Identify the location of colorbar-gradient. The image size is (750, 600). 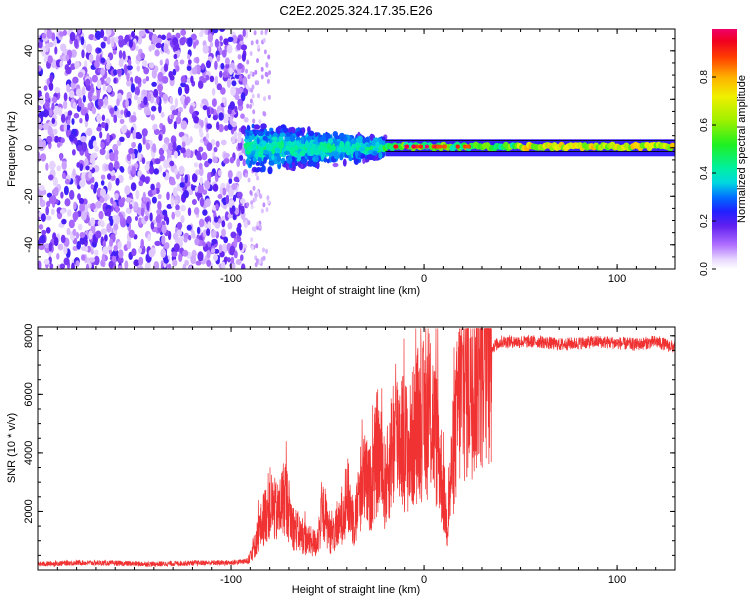
(724, 149).